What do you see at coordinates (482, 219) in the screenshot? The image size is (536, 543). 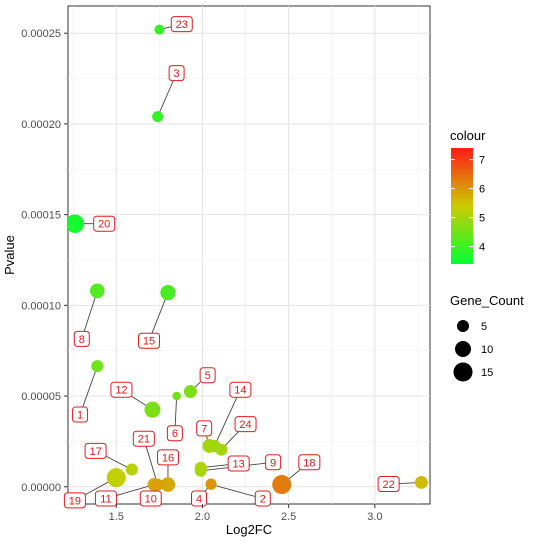 I see `colour-tick-label: 5` at bounding box center [482, 219].